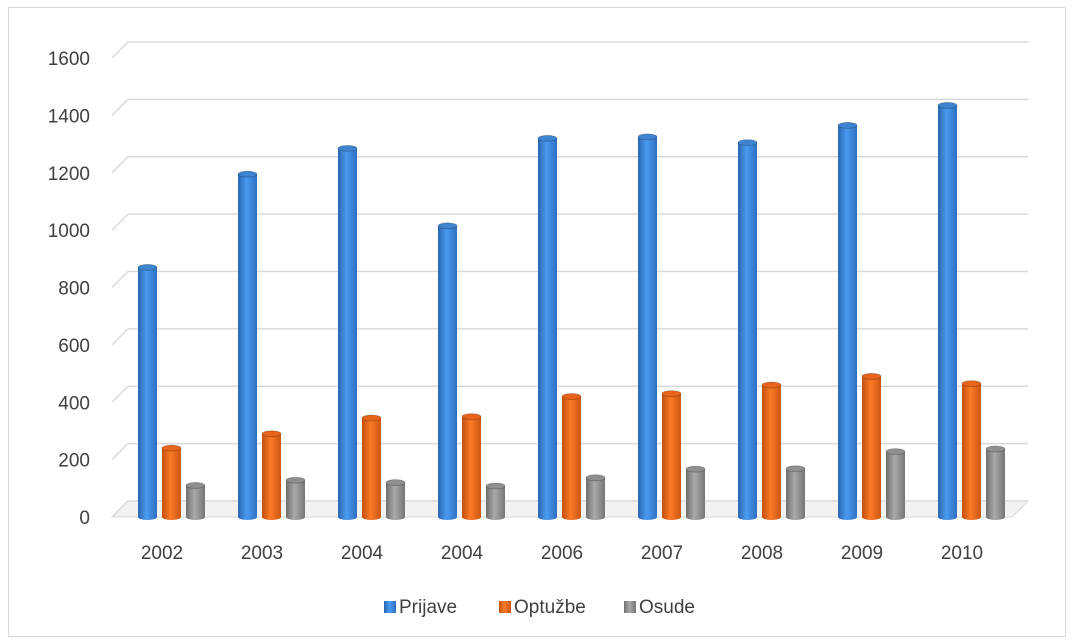 This screenshot has height=644, width=1074. Describe the element at coordinates (74, 289) in the screenshot. I see `y-tick-label: 800` at that location.